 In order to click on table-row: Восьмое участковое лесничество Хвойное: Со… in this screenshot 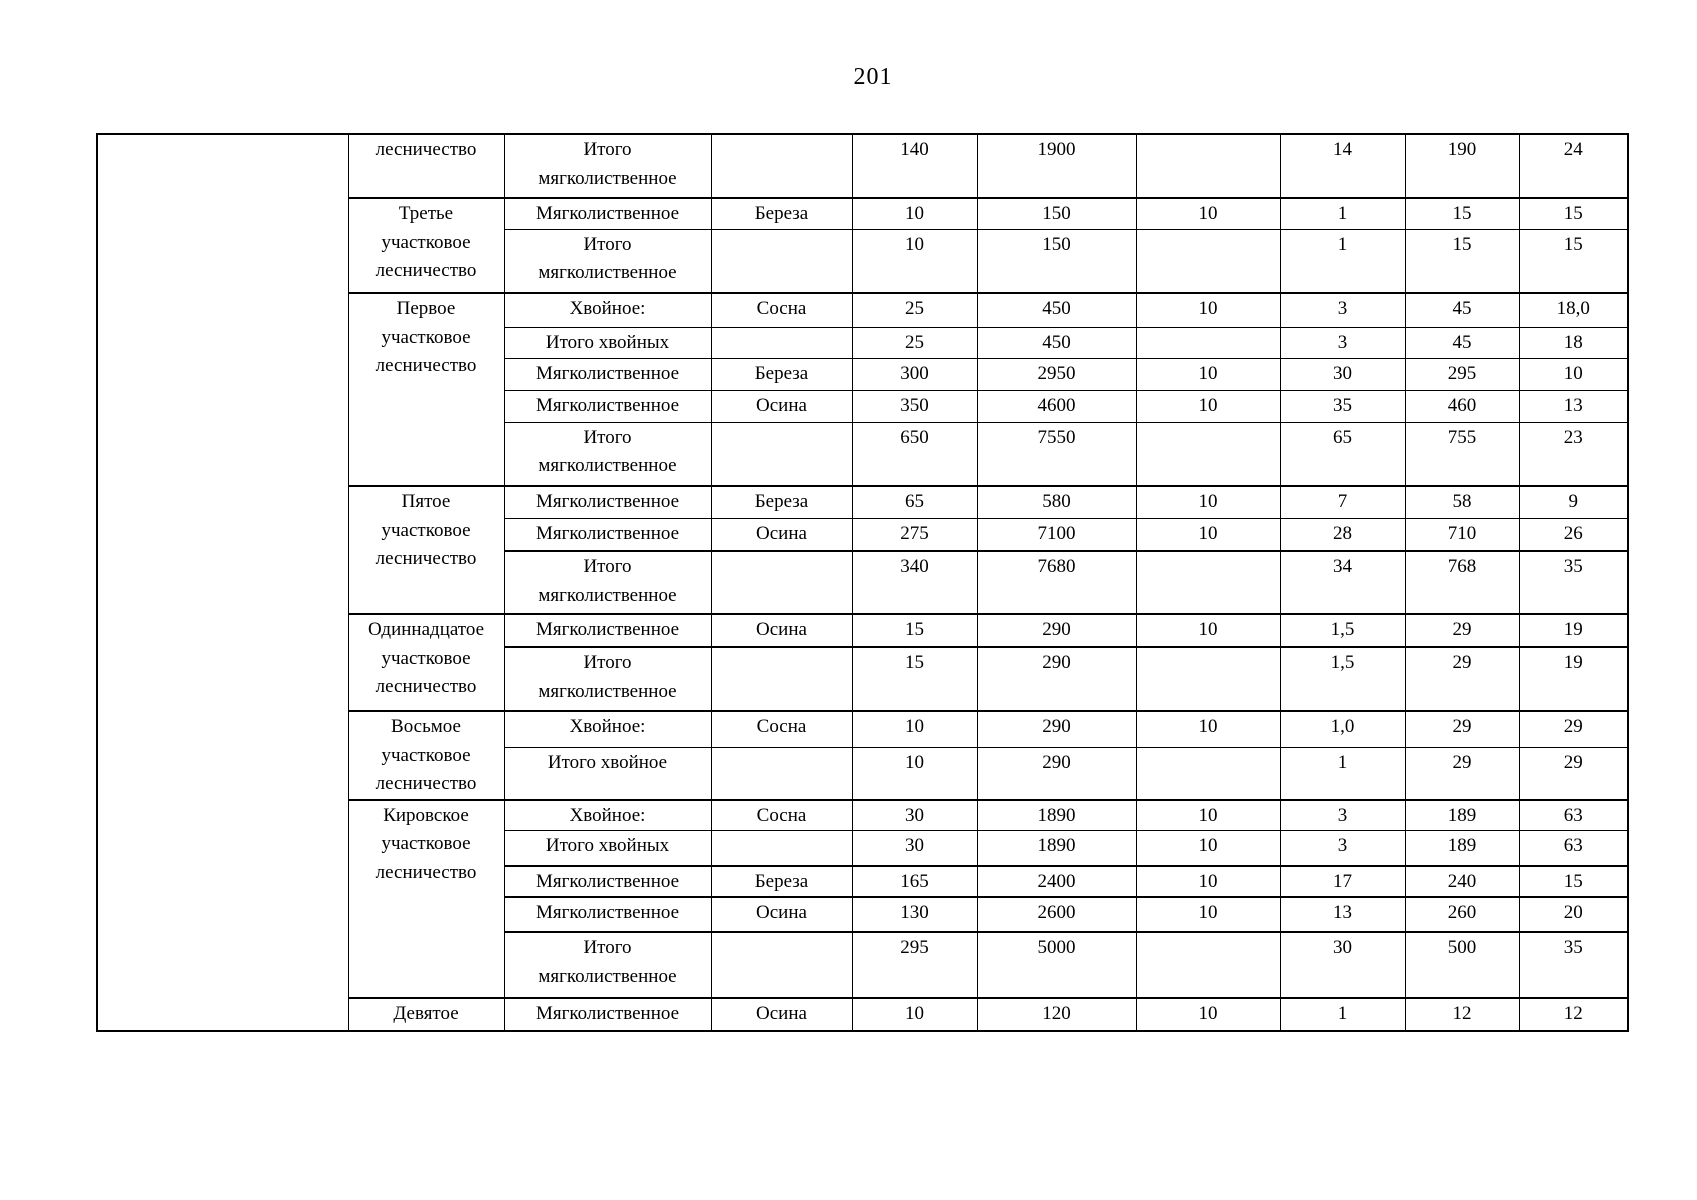, I will do `click(863, 755)`.